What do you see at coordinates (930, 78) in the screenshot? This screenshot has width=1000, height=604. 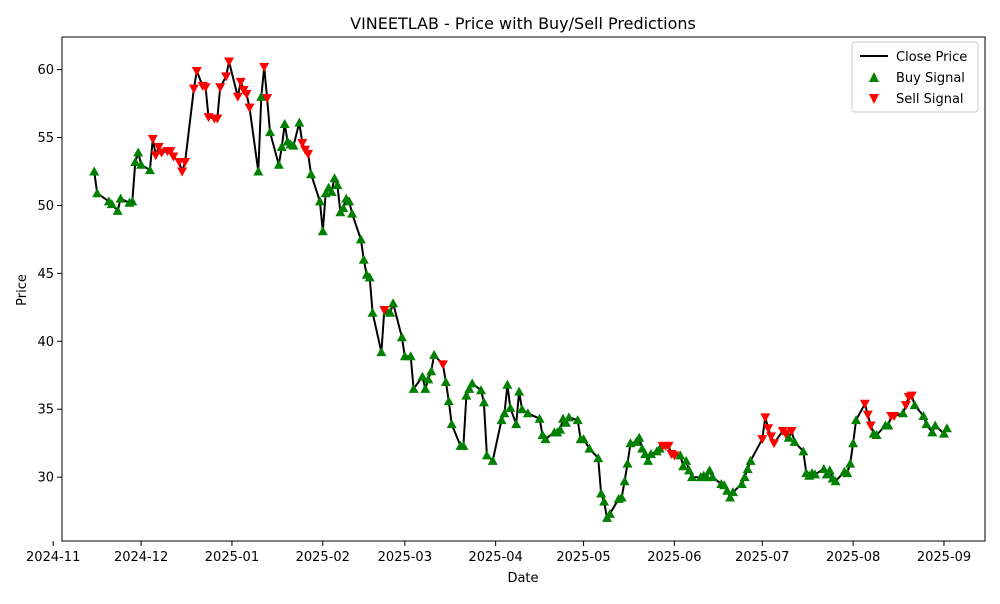 I see `legend-buy-label: Buy Signal` at bounding box center [930, 78].